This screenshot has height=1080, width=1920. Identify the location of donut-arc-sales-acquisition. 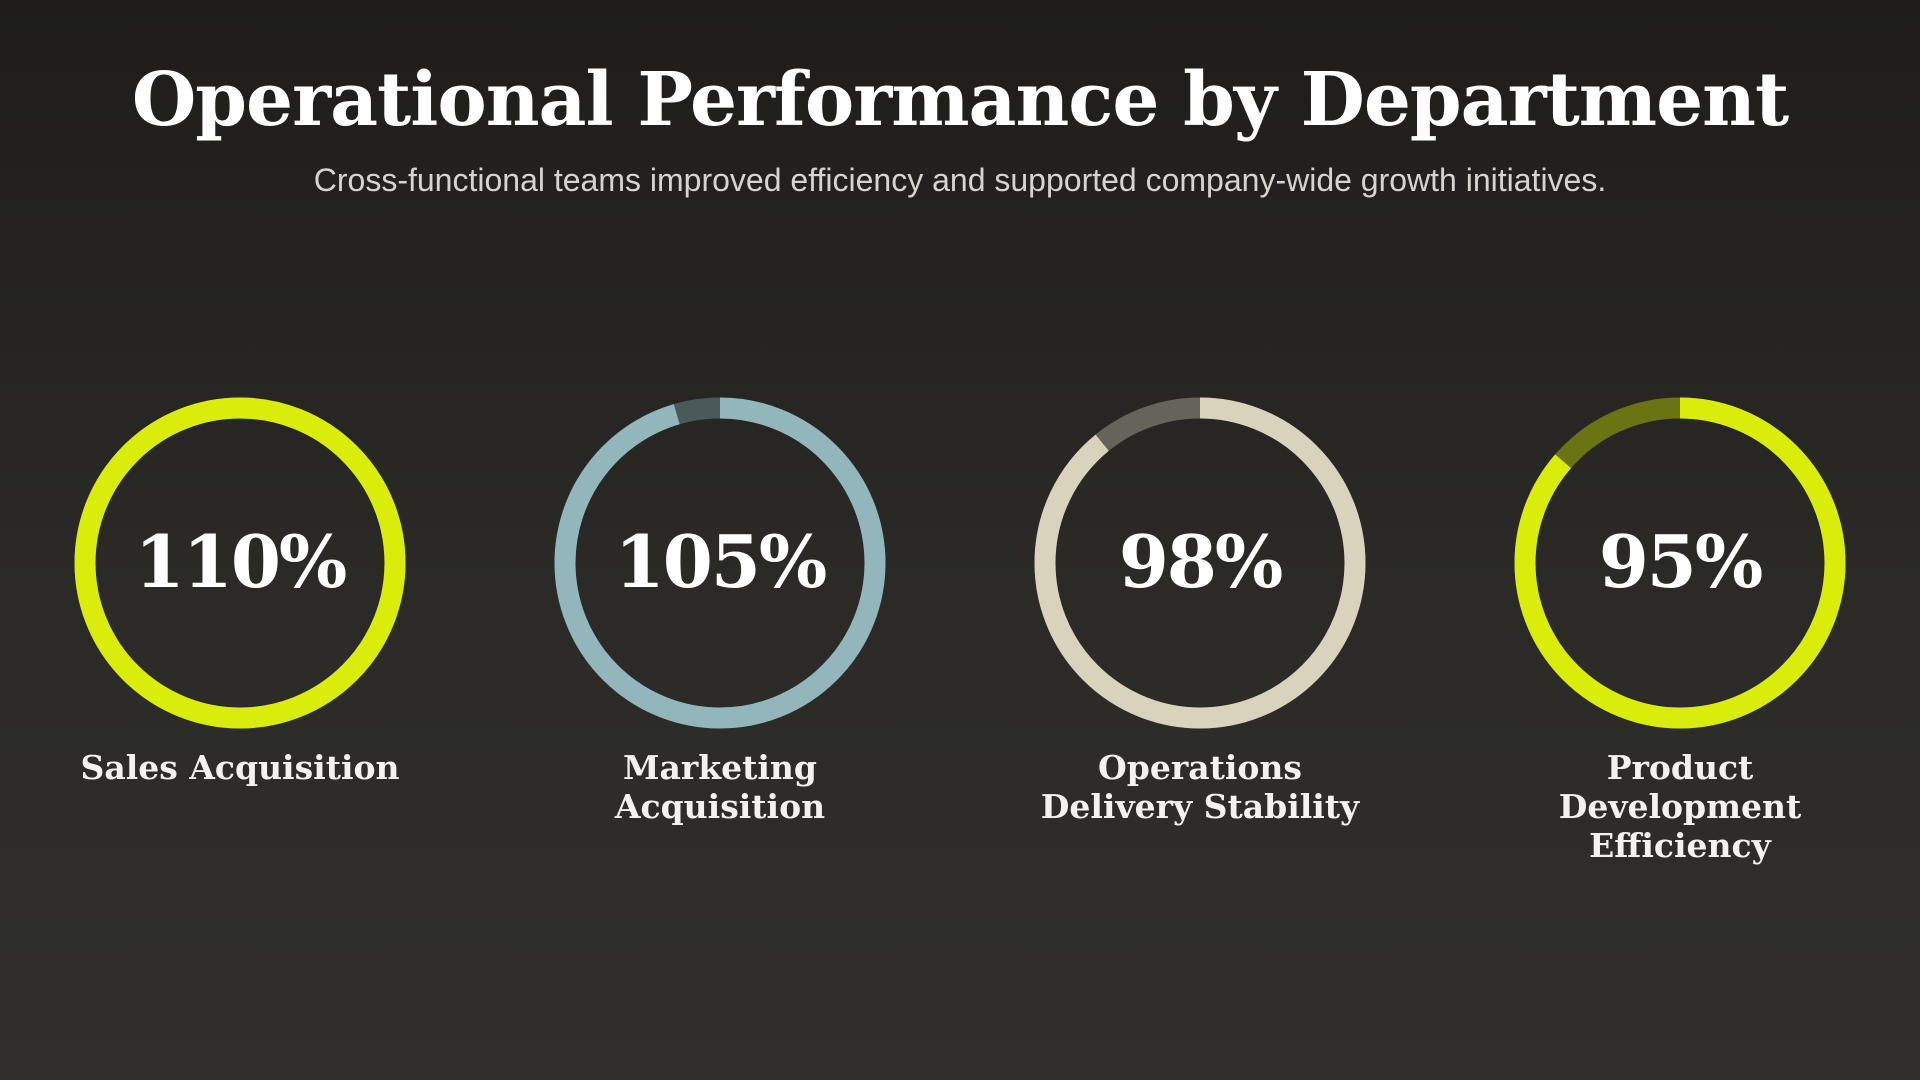
(240, 563).